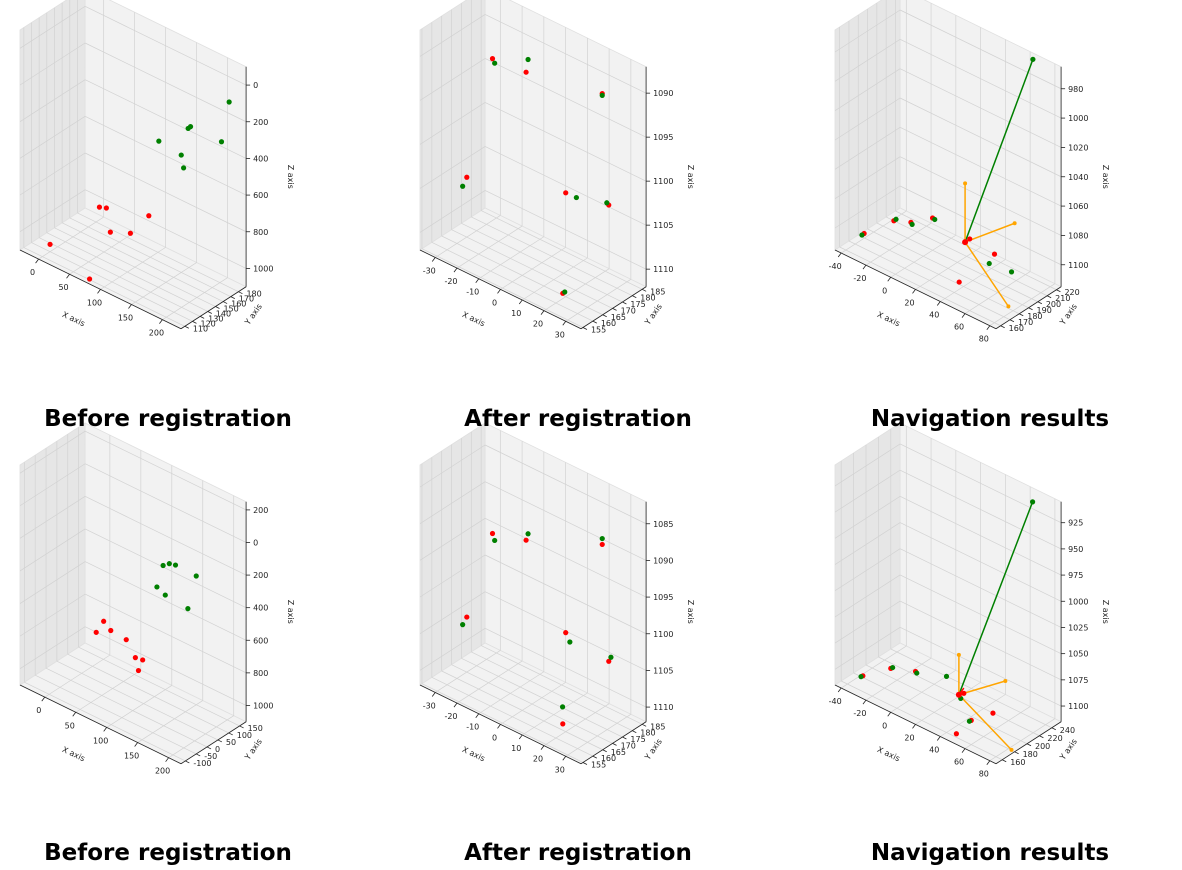 Image resolution: width=1182 pixels, height=870 pixels. I want to click on x-tick-label: 50, so click(63, 287).